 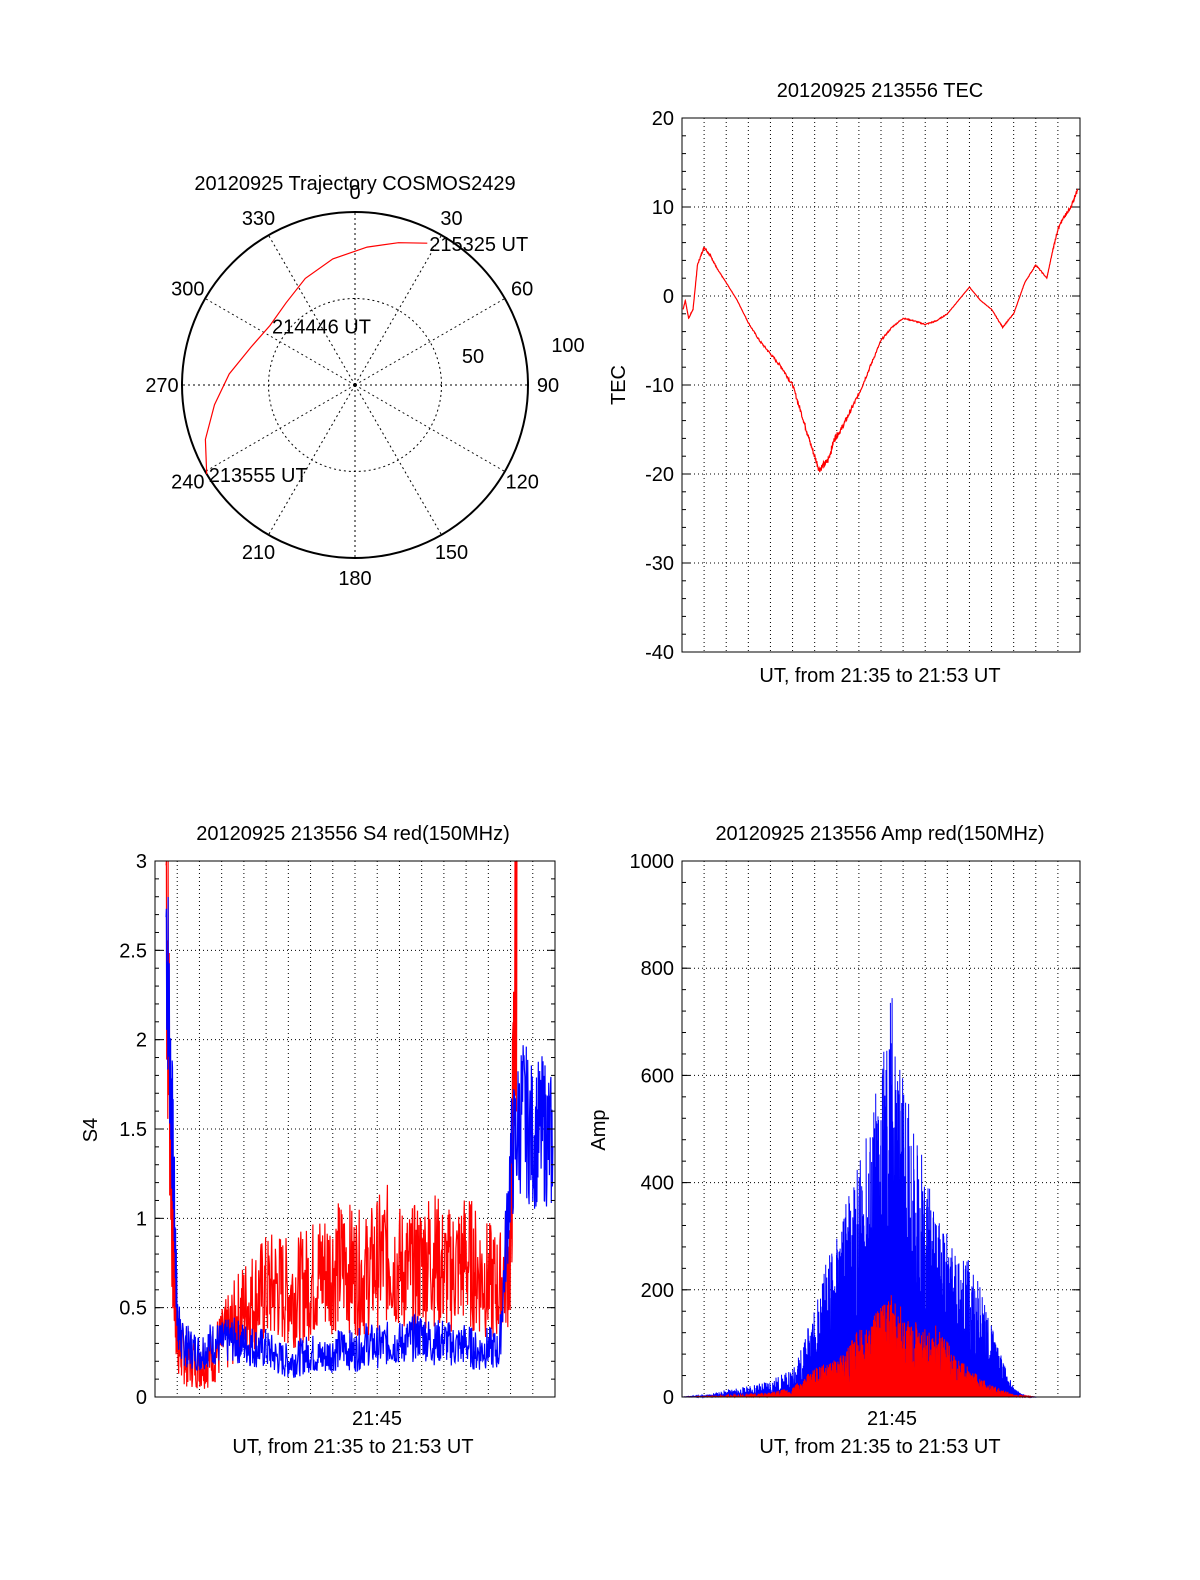 I want to click on amp-x-axis-label: UT, from 21:35 to 21:53 UT, so click(x=879, y=1447).